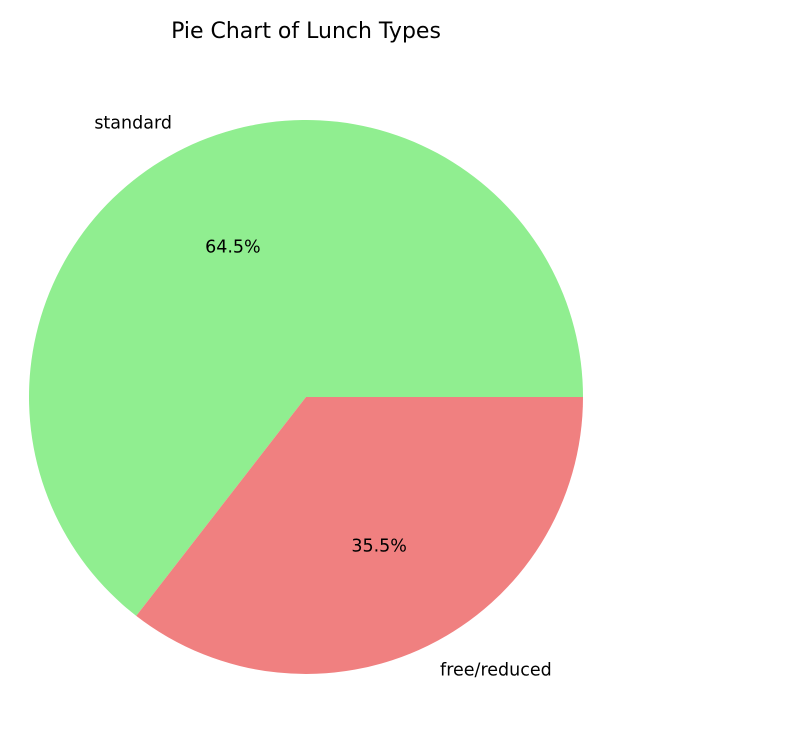 This screenshot has width=790, height=734. Describe the element at coordinates (233, 248) in the screenshot. I see `slice-percent-standard: 64.5%` at that location.